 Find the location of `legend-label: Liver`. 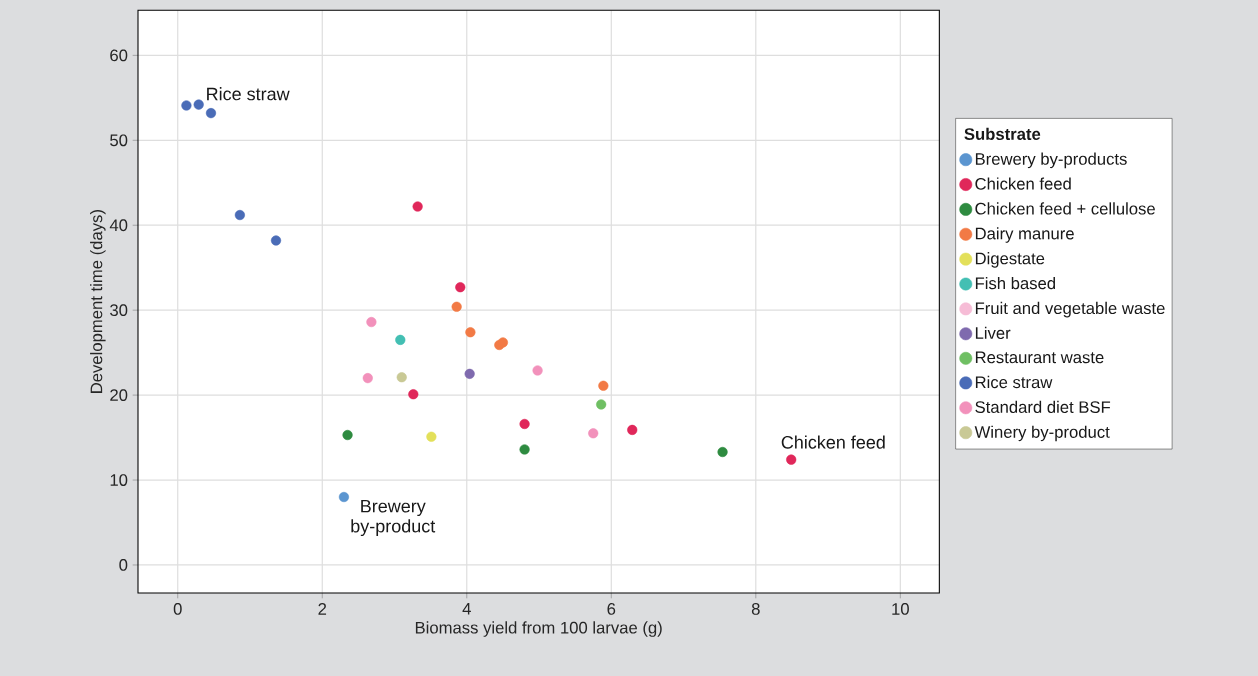

legend-label: Liver is located at coordinates (993, 332).